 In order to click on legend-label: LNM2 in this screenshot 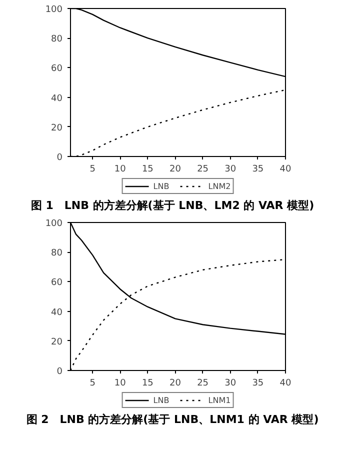, I will do `click(219, 186)`.